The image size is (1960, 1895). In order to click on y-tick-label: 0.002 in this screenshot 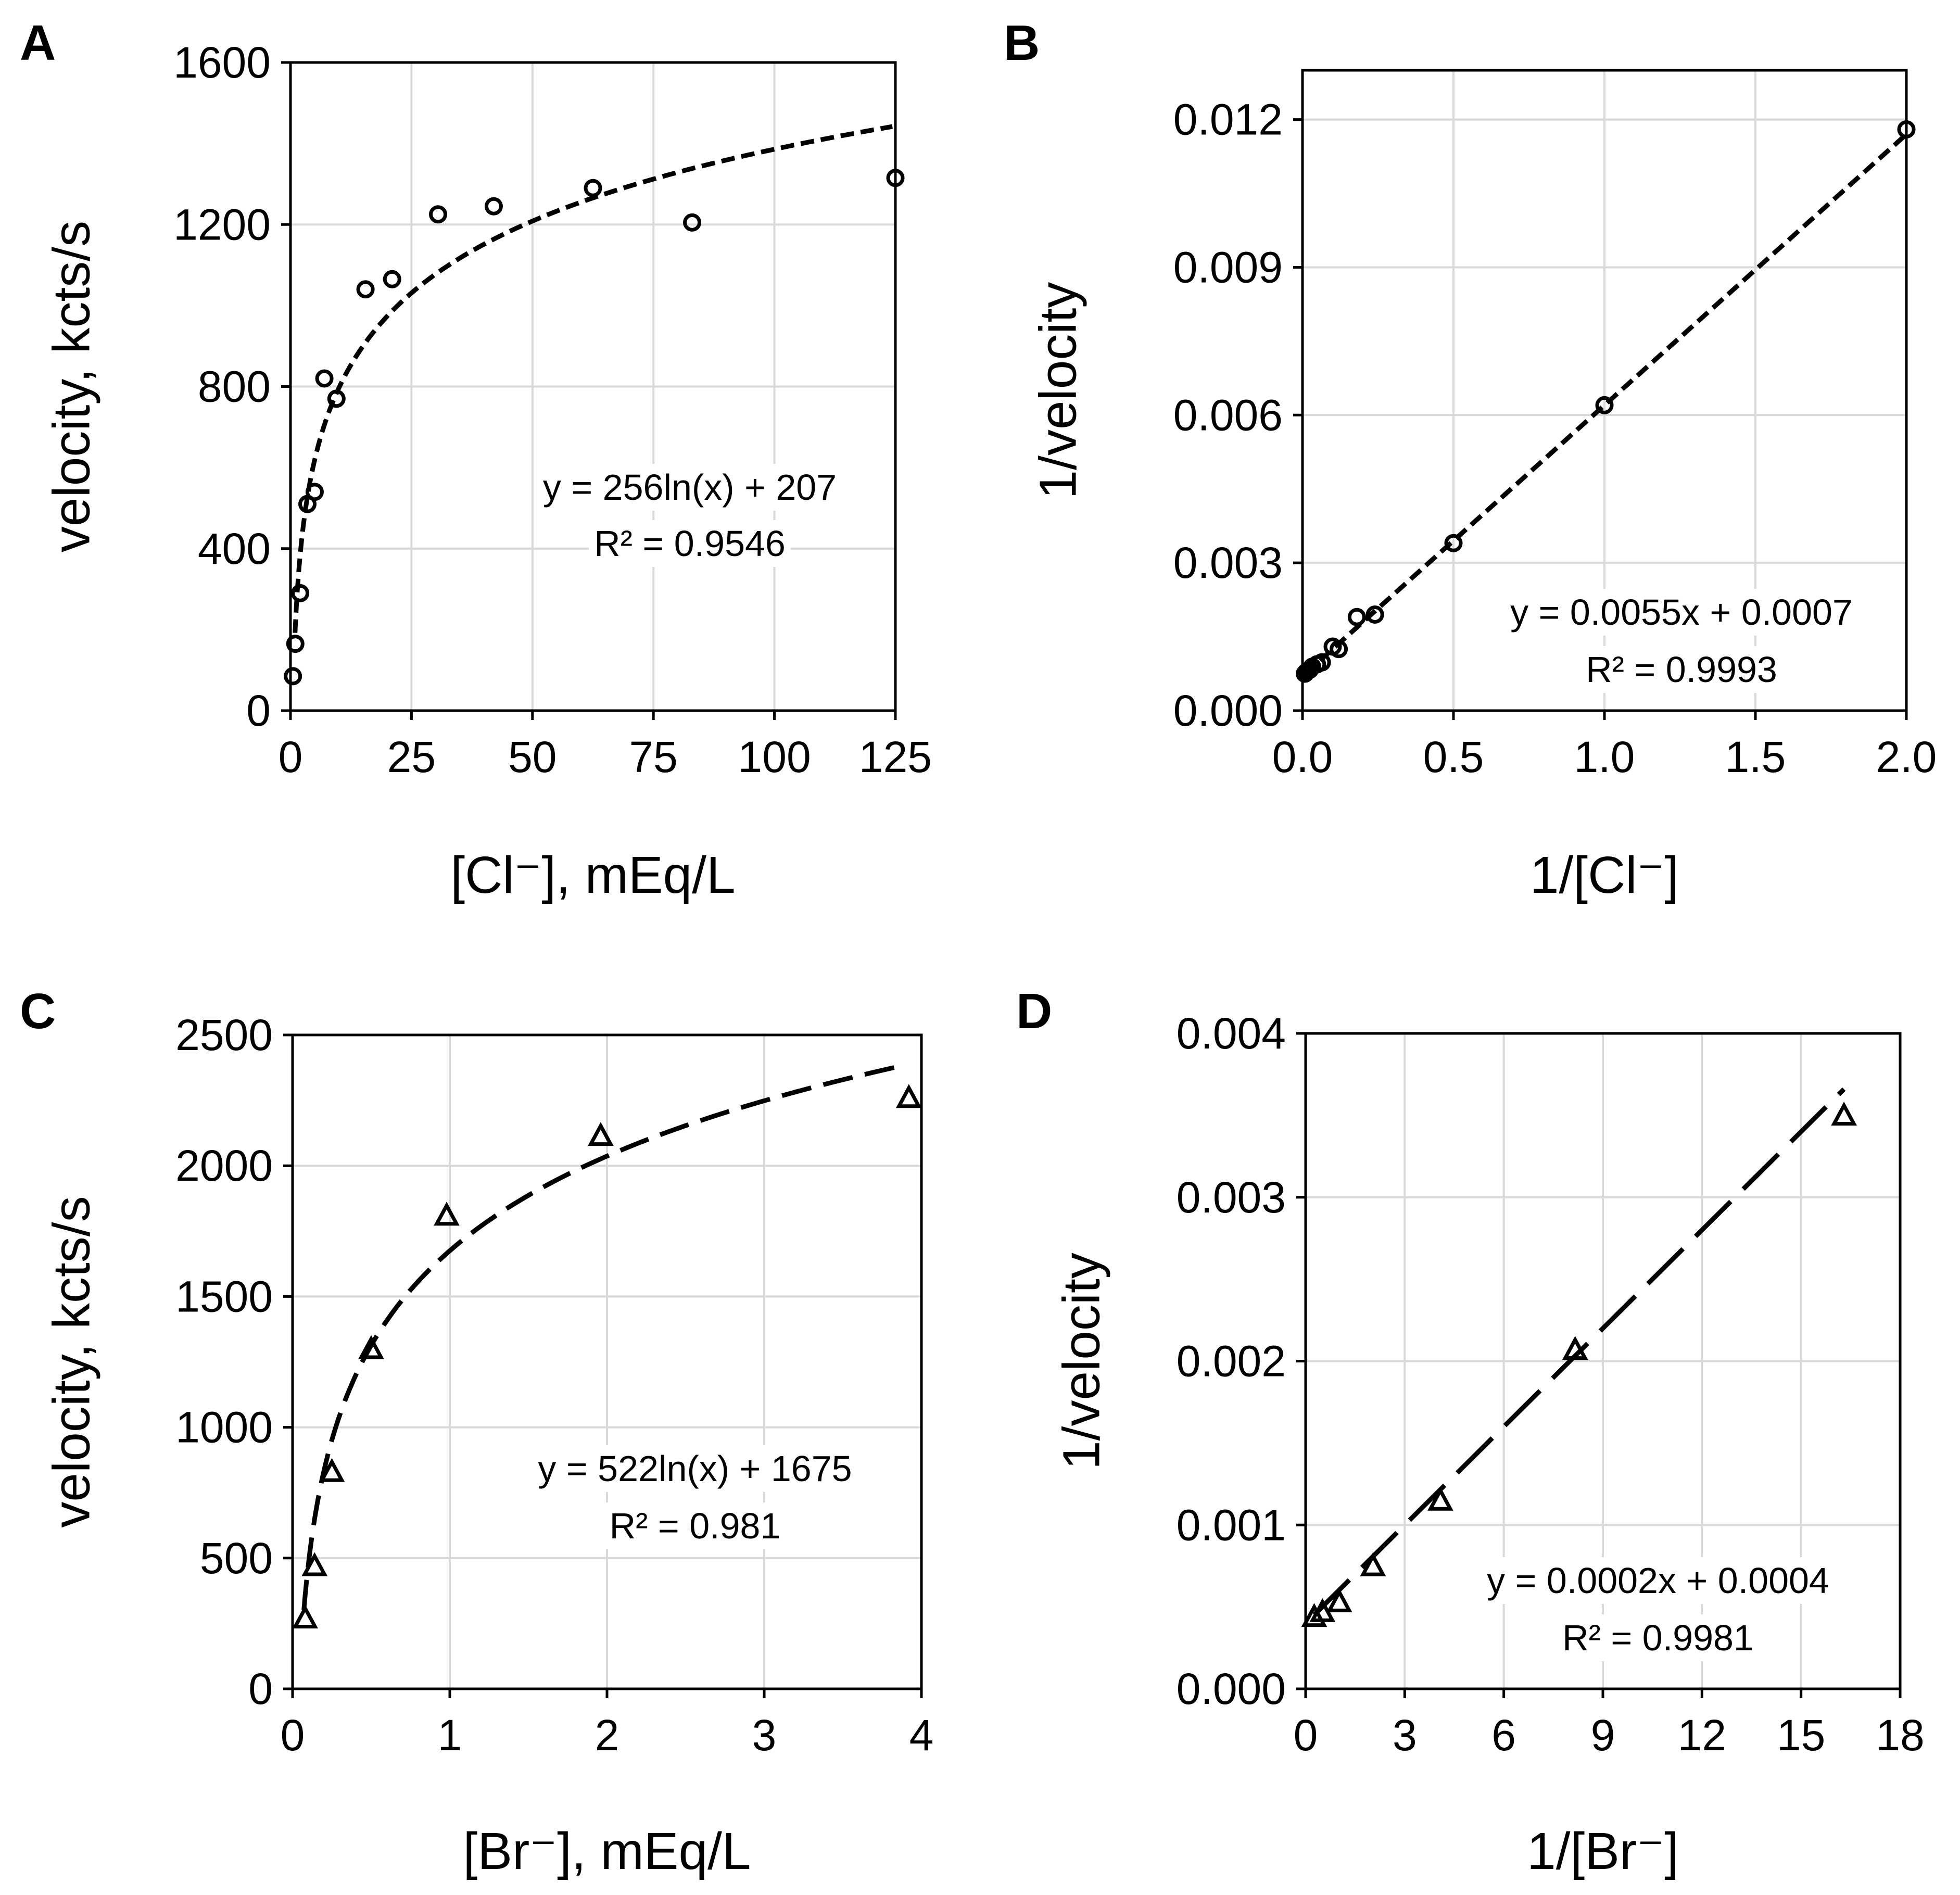, I will do `click(1231, 1362)`.